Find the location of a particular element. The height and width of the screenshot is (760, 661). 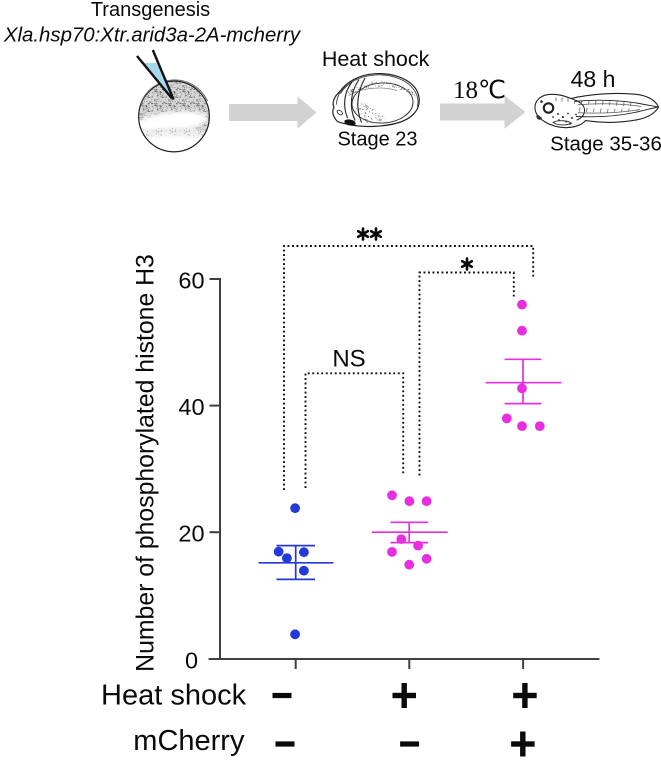

svg-text:Xla.hsp70:Xtr.arid3a-2A-mcherr: Xla.hsp70:Xtr.arid3a-2A-mcherry is located at coordinates (152, 36).